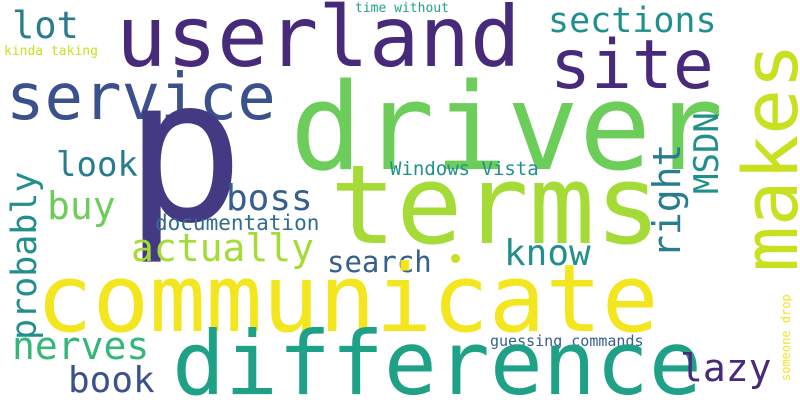  I want to click on word-boss: boss, so click(269, 198).